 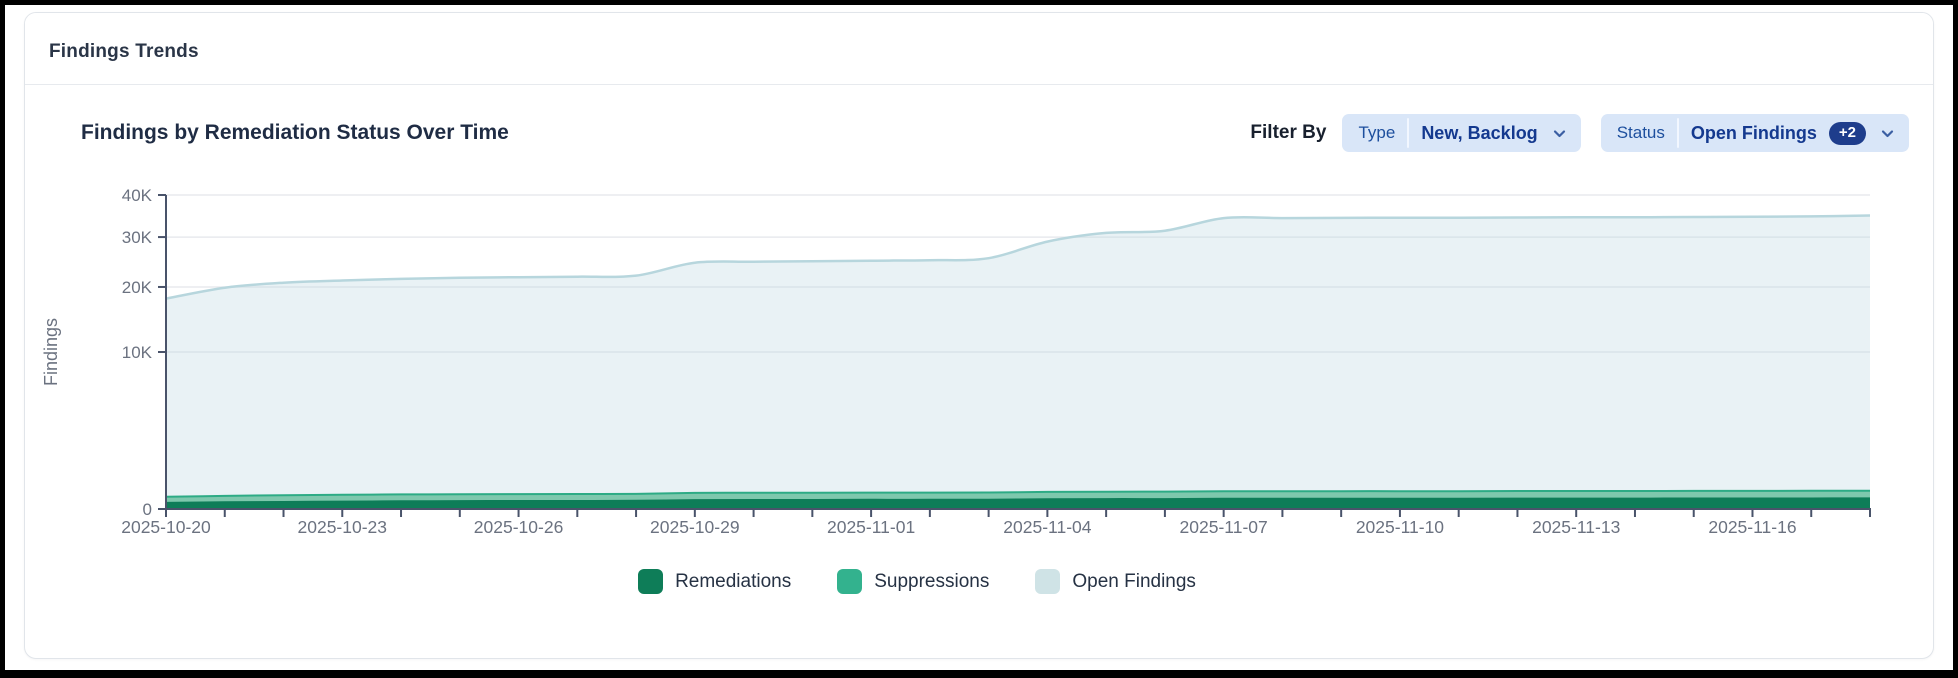 I want to click on card-header: Findings Trends, so click(x=979, y=49).